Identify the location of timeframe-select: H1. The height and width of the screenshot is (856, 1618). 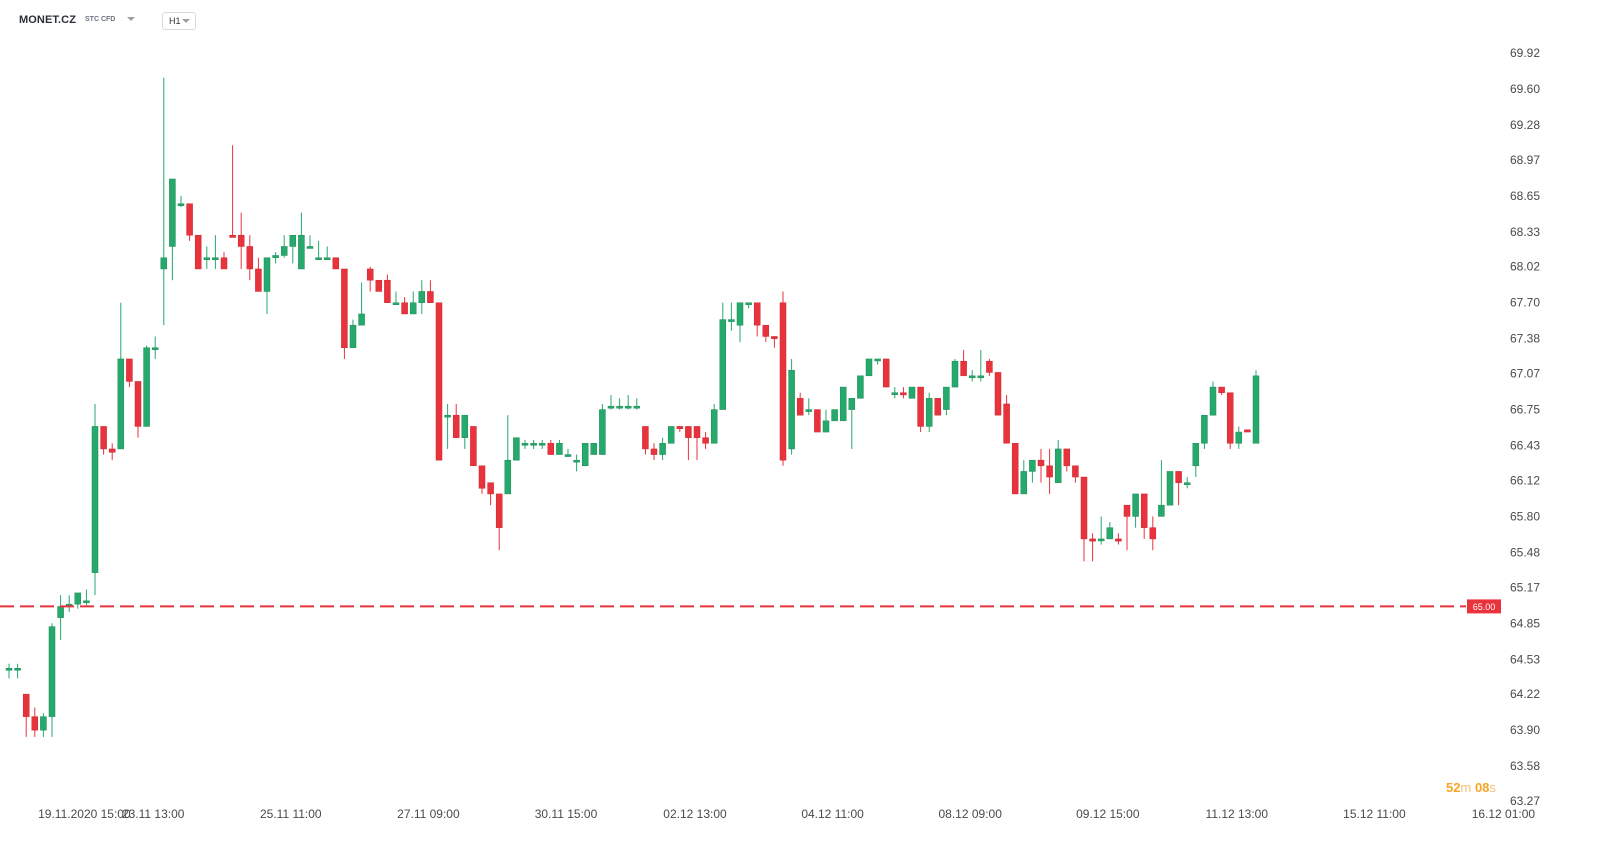
(179, 21).